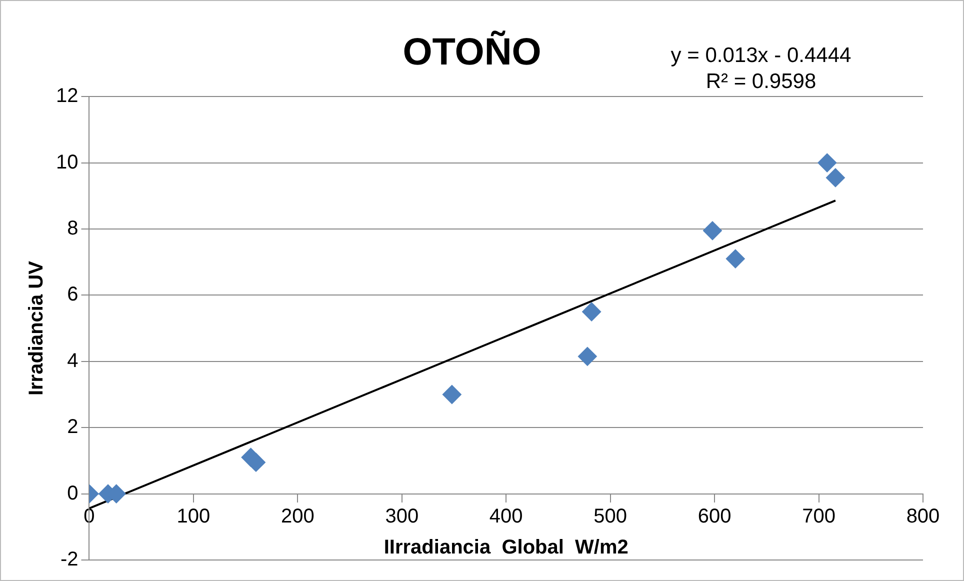 This screenshot has height=581, width=964. What do you see at coordinates (761, 56) in the screenshot?
I see `text: y = 0.013x - 0.4444` at bounding box center [761, 56].